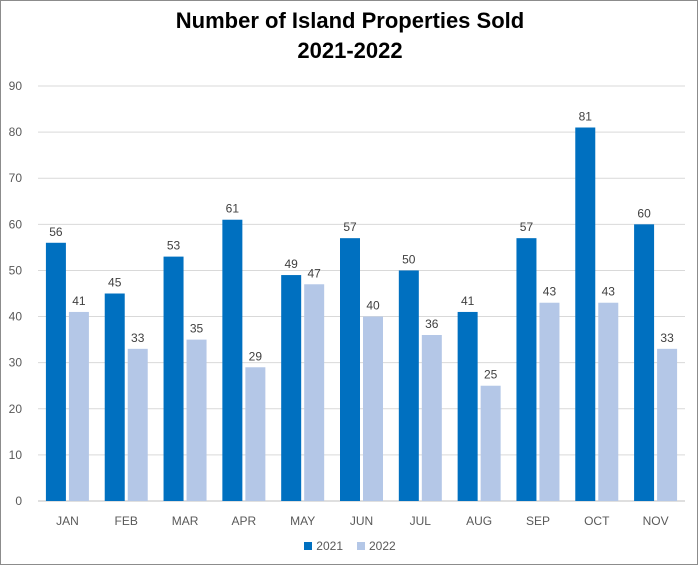  I want to click on bar-2021-oct, so click(585, 314).